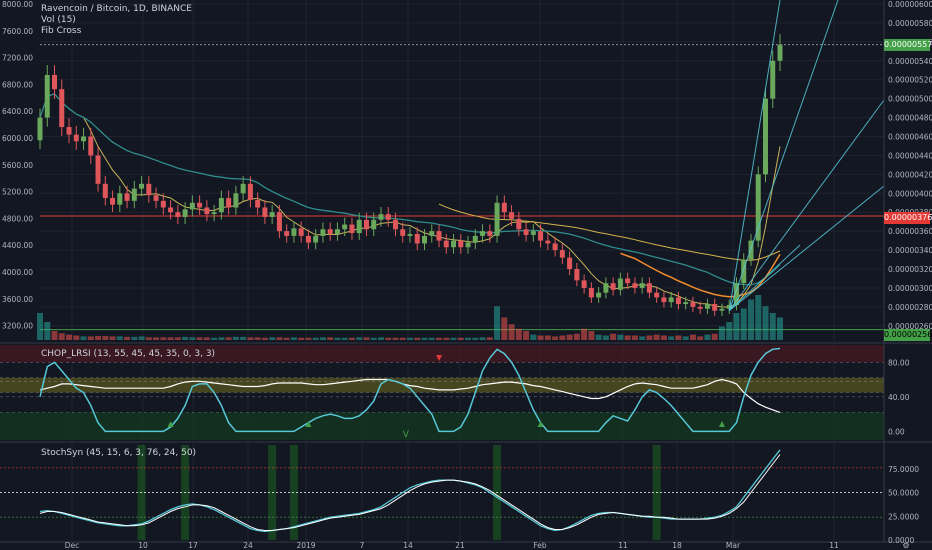  What do you see at coordinates (248, 545) in the screenshot?
I see `x-axis-tick: 24` at bounding box center [248, 545].